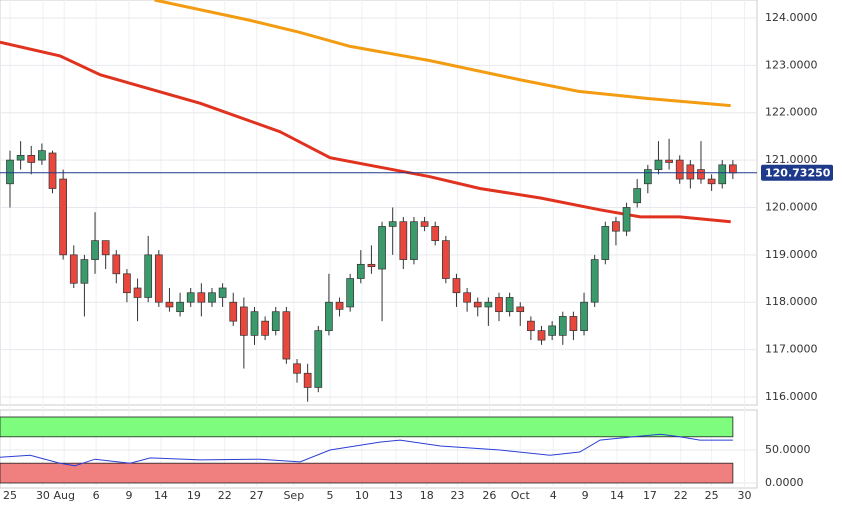 This screenshot has height=519, width=842. I want to click on y-tick-label: 118.0000, so click(791, 301).